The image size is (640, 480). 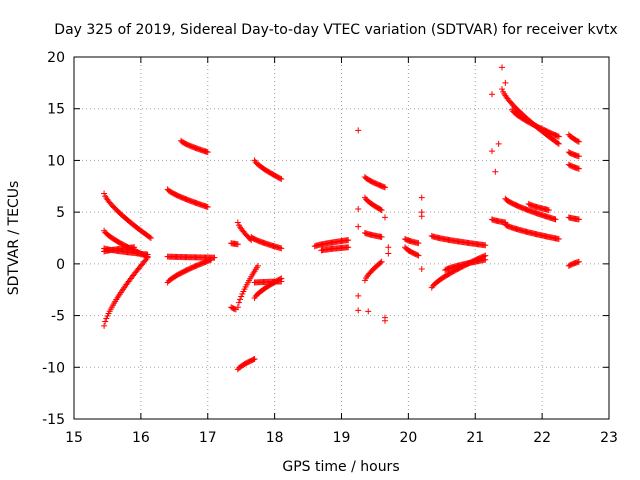 What do you see at coordinates (74, 438) in the screenshot?
I see `x-tick-label: 15` at bounding box center [74, 438].